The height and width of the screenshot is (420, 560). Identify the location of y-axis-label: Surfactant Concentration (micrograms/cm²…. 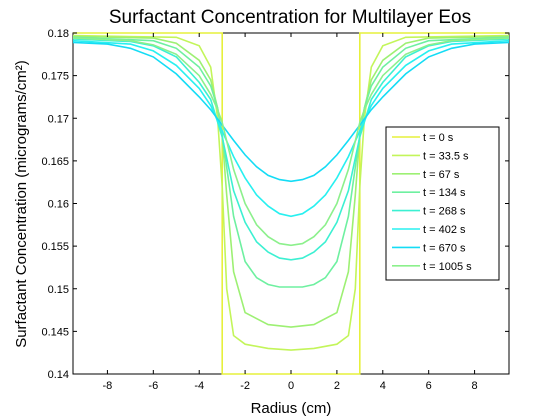
(21, 204).